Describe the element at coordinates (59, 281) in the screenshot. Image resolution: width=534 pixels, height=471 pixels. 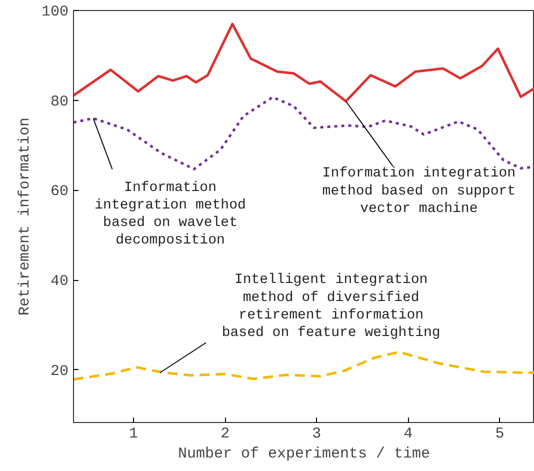
I see `y-tick-label: 40` at that location.